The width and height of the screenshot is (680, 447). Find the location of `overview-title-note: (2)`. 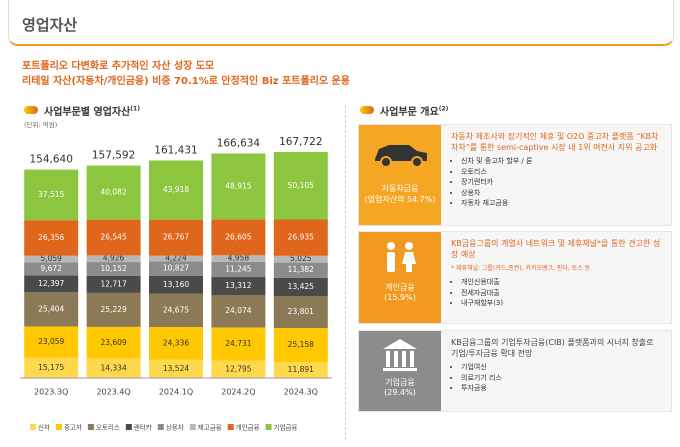

overview-title-note: (2) is located at coordinates (443, 109).